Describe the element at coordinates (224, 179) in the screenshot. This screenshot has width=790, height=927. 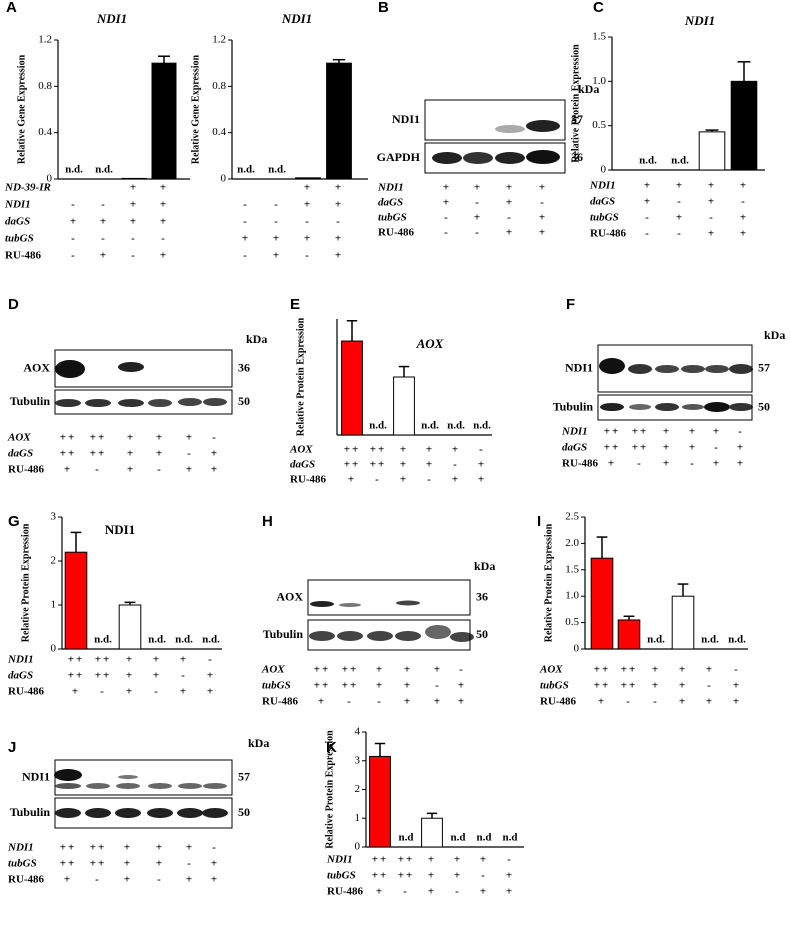
I see `y-tick-label: 0` at that location.